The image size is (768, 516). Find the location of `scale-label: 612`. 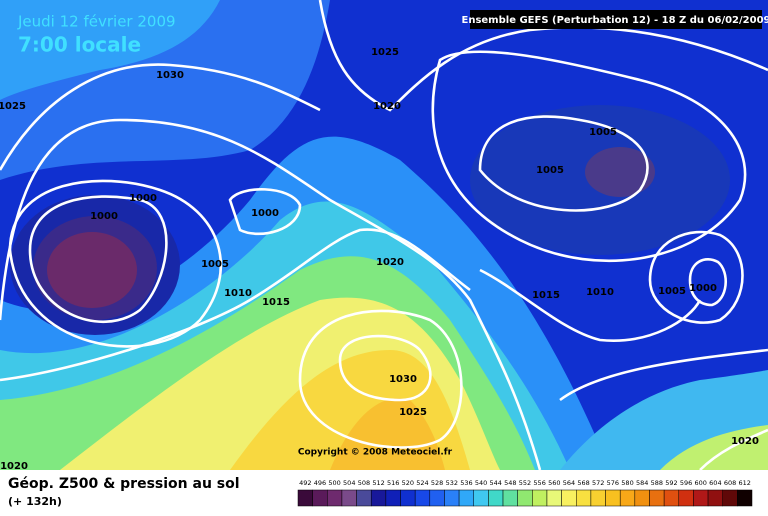

scale-label: 612 is located at coordinates (744, 483).